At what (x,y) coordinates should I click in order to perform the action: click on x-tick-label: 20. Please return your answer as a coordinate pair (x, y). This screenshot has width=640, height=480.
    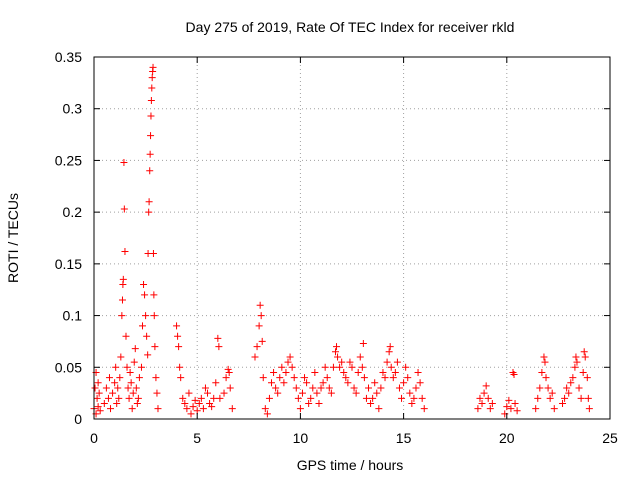
    Looking at the image, I should click on (507, 438).